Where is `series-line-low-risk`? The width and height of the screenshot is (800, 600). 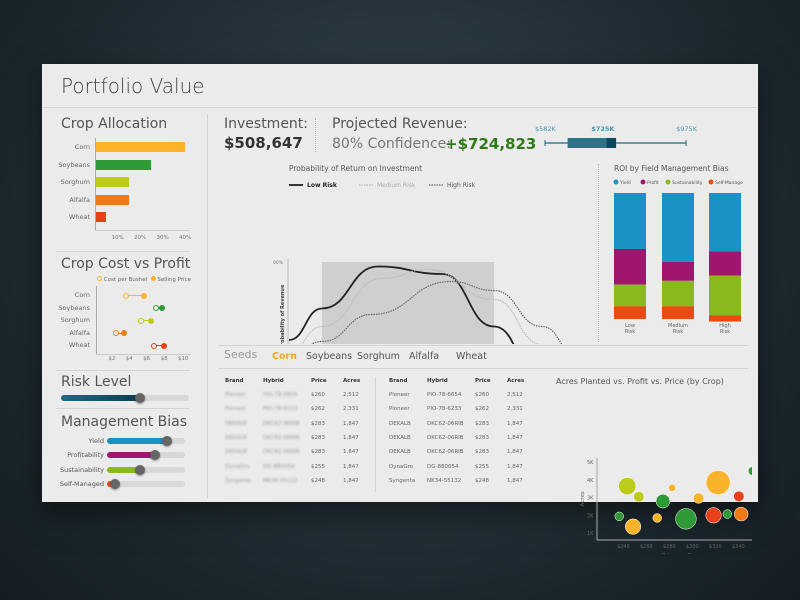 series-line-low-risk is located at coordinates (401, 304).